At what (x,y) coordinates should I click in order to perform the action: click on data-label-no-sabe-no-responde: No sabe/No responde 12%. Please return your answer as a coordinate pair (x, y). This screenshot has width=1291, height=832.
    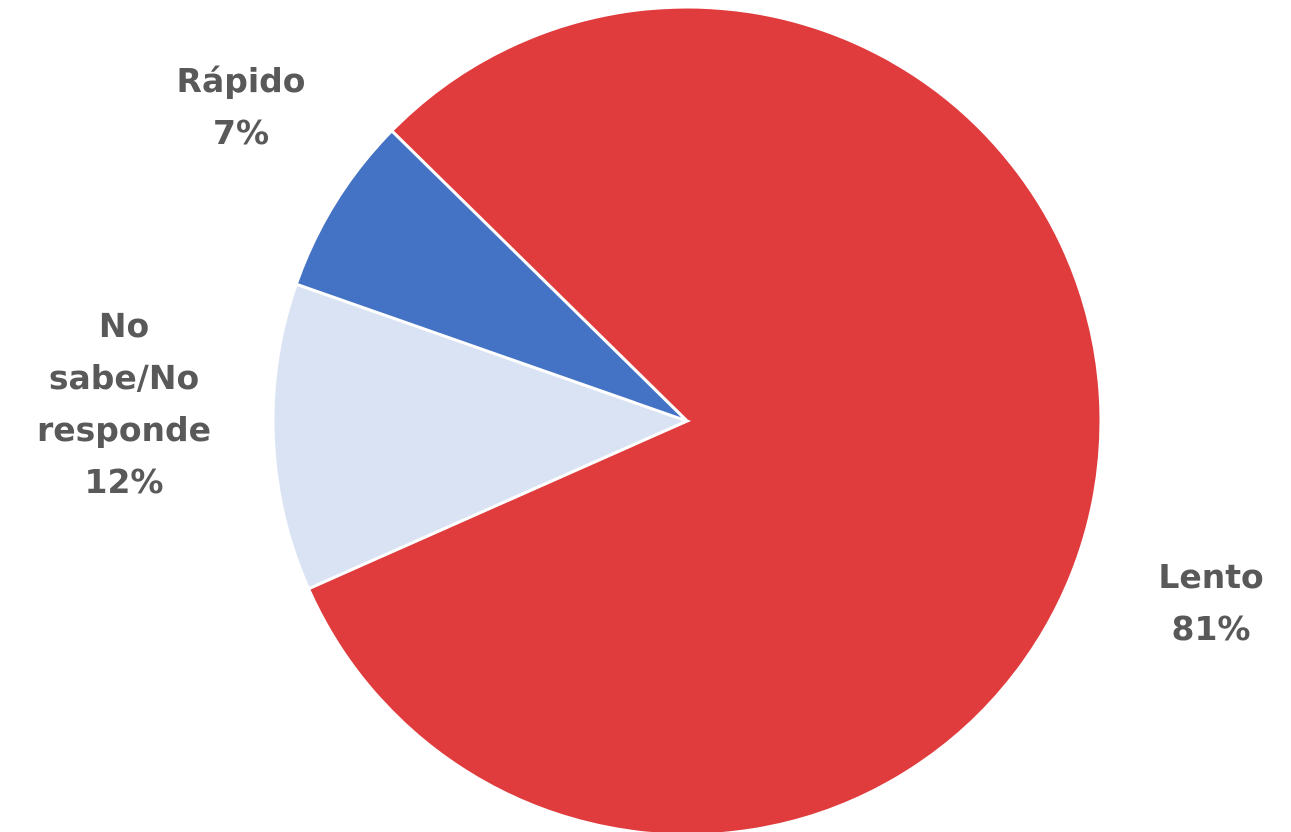
    Looking at the image, I should click on (124, 403).